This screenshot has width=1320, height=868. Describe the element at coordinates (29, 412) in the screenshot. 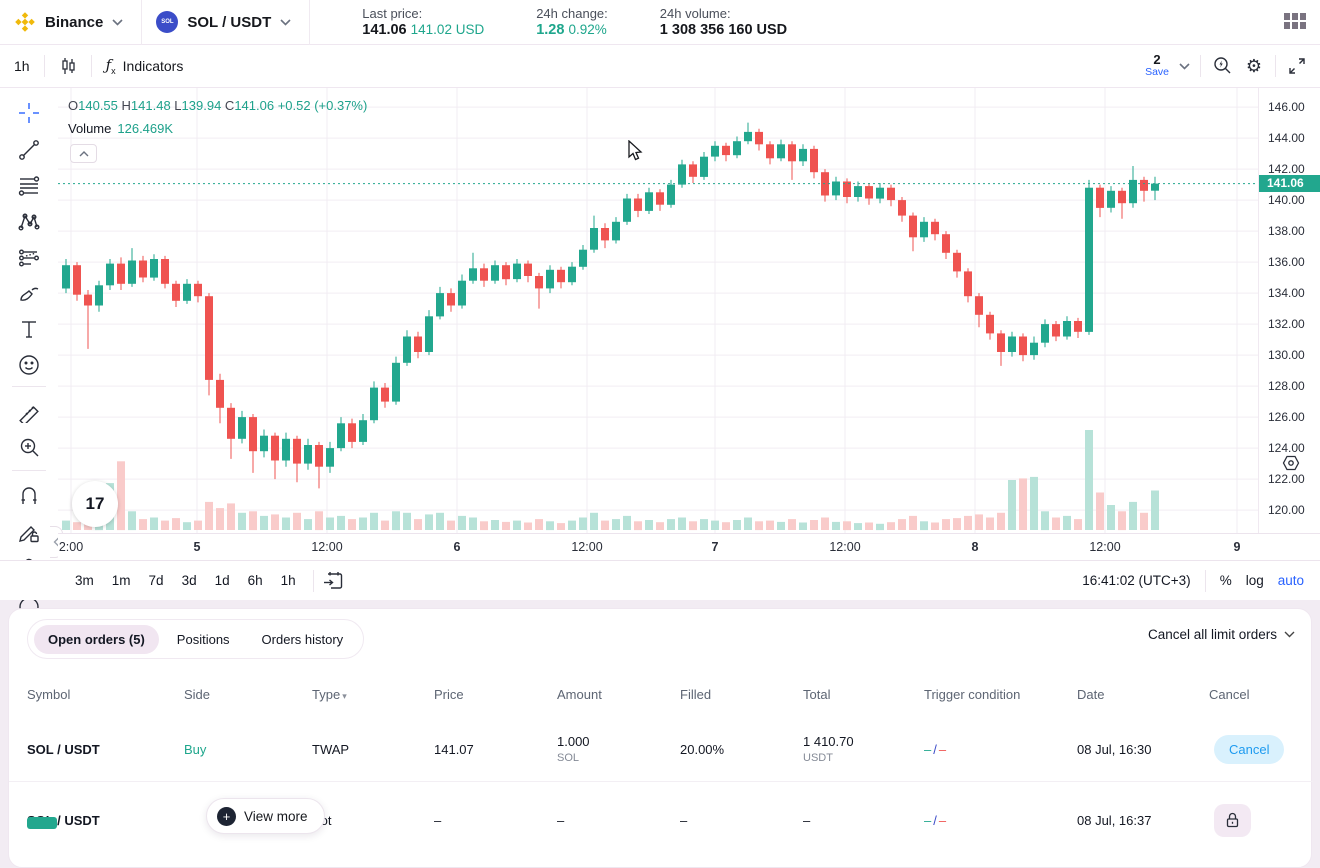

I see `measure-tool` at that location.